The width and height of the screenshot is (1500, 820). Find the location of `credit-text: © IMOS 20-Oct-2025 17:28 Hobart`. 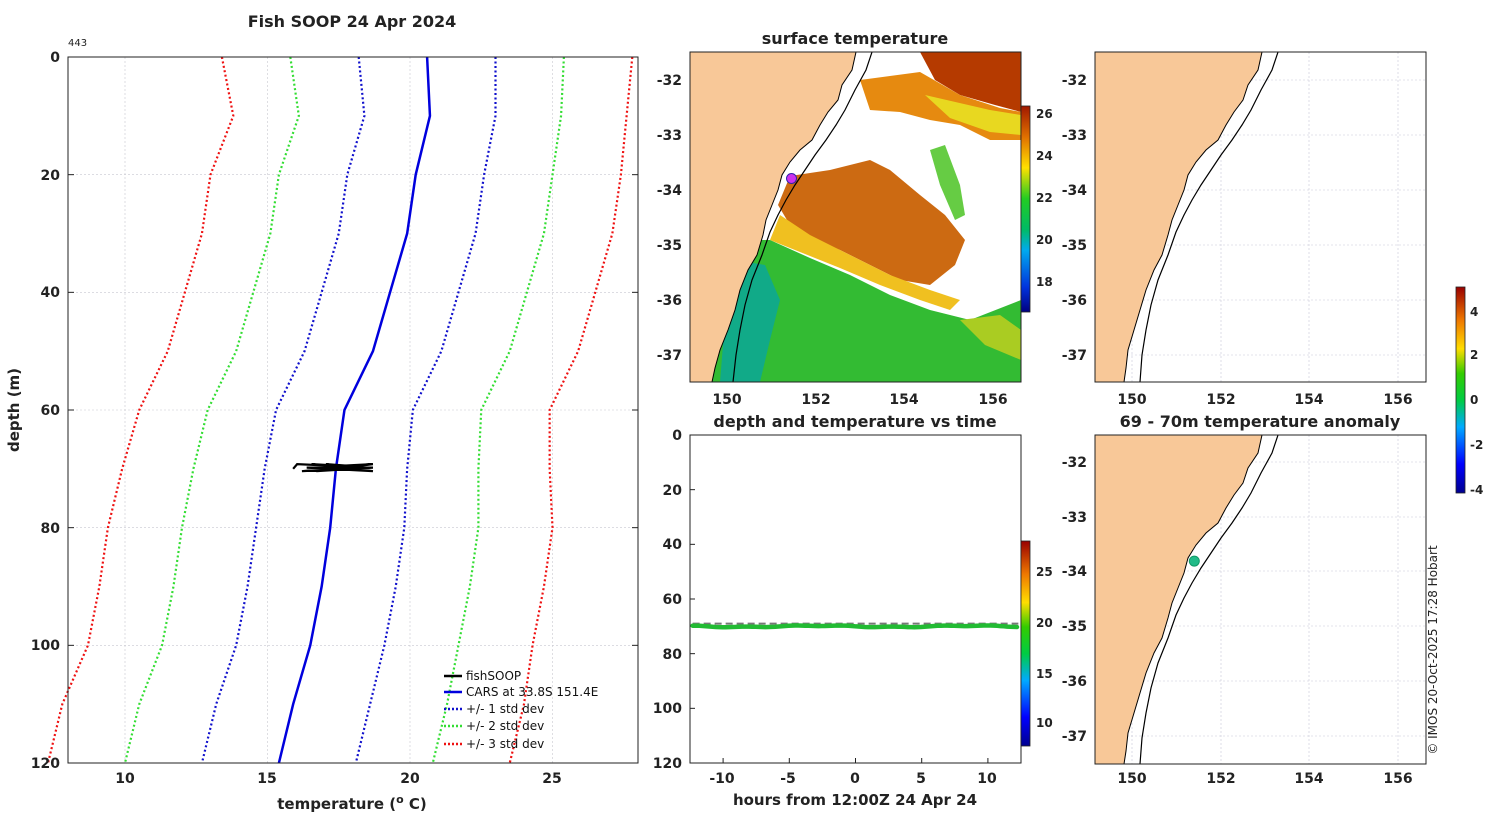

credit-text: © IMOS 20-Oct-2025 17:28 Hobart is located at coordinates (1433, 650).